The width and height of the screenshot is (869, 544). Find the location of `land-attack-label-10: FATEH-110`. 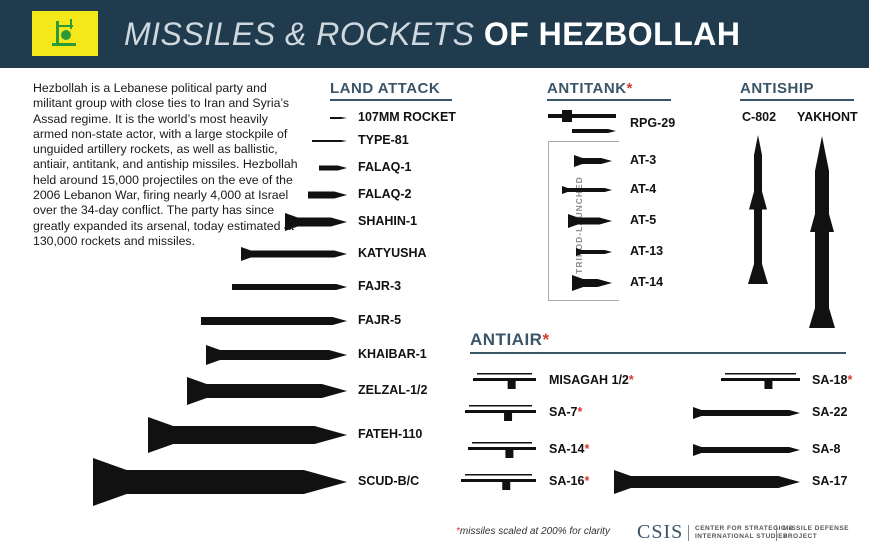

land-attack-label-10: FATEH-110 is located at coordinates (390, 434).